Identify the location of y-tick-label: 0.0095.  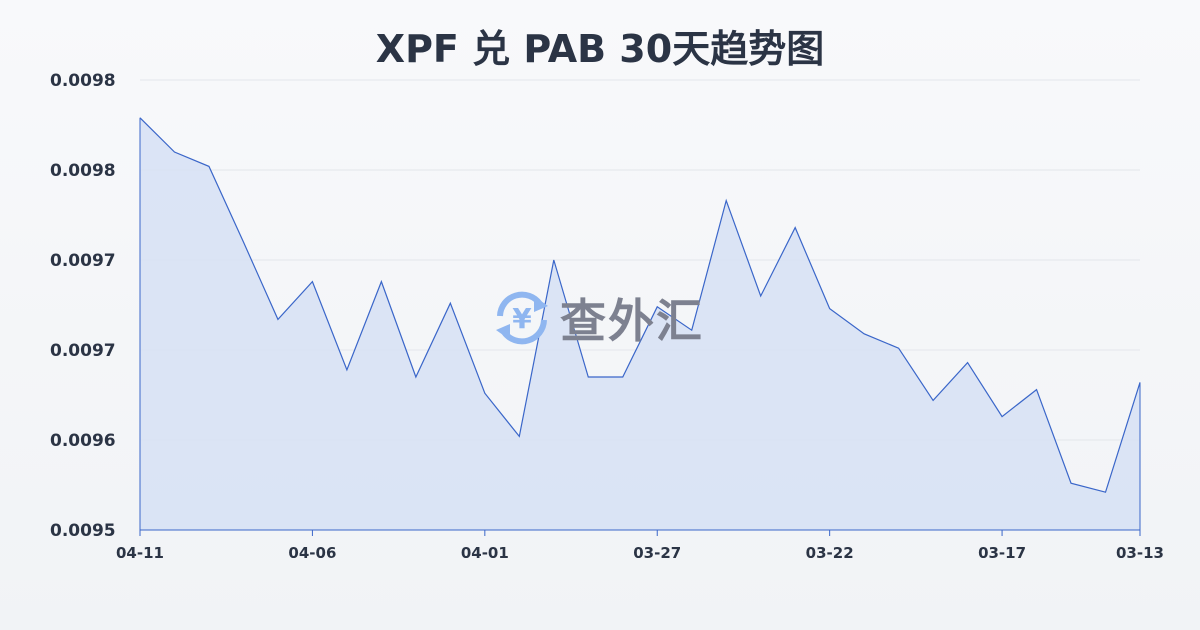
(83, 531).